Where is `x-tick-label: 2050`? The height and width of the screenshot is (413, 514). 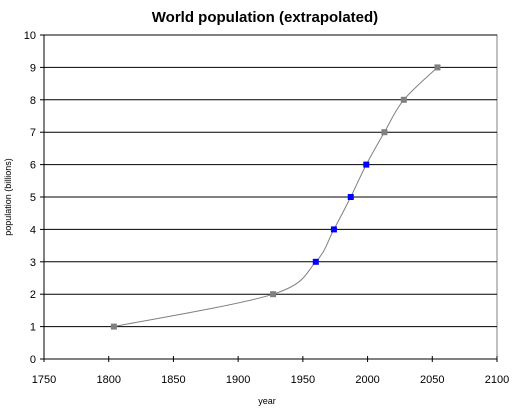
x-tick-label: 2050 is located at coordinates (432, 380).